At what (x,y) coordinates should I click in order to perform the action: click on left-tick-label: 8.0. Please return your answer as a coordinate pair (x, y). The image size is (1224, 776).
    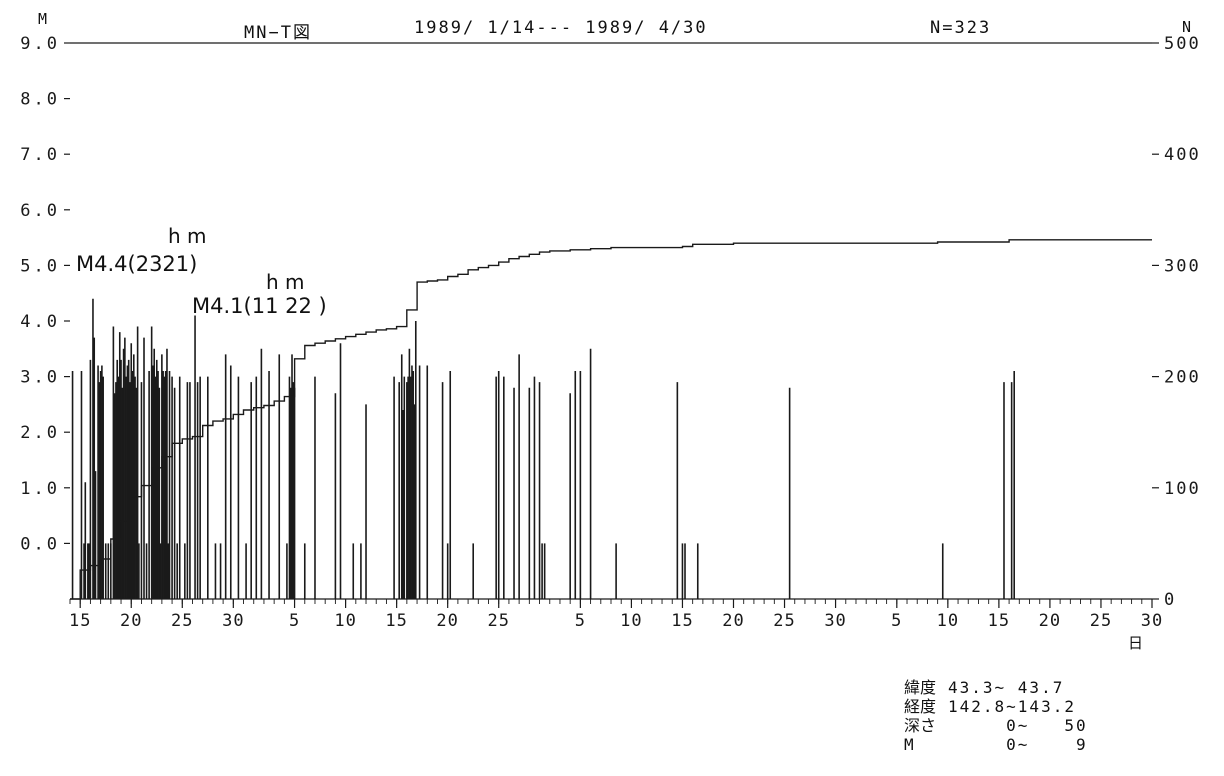
    Looking at the image, I should click on (40, 100).